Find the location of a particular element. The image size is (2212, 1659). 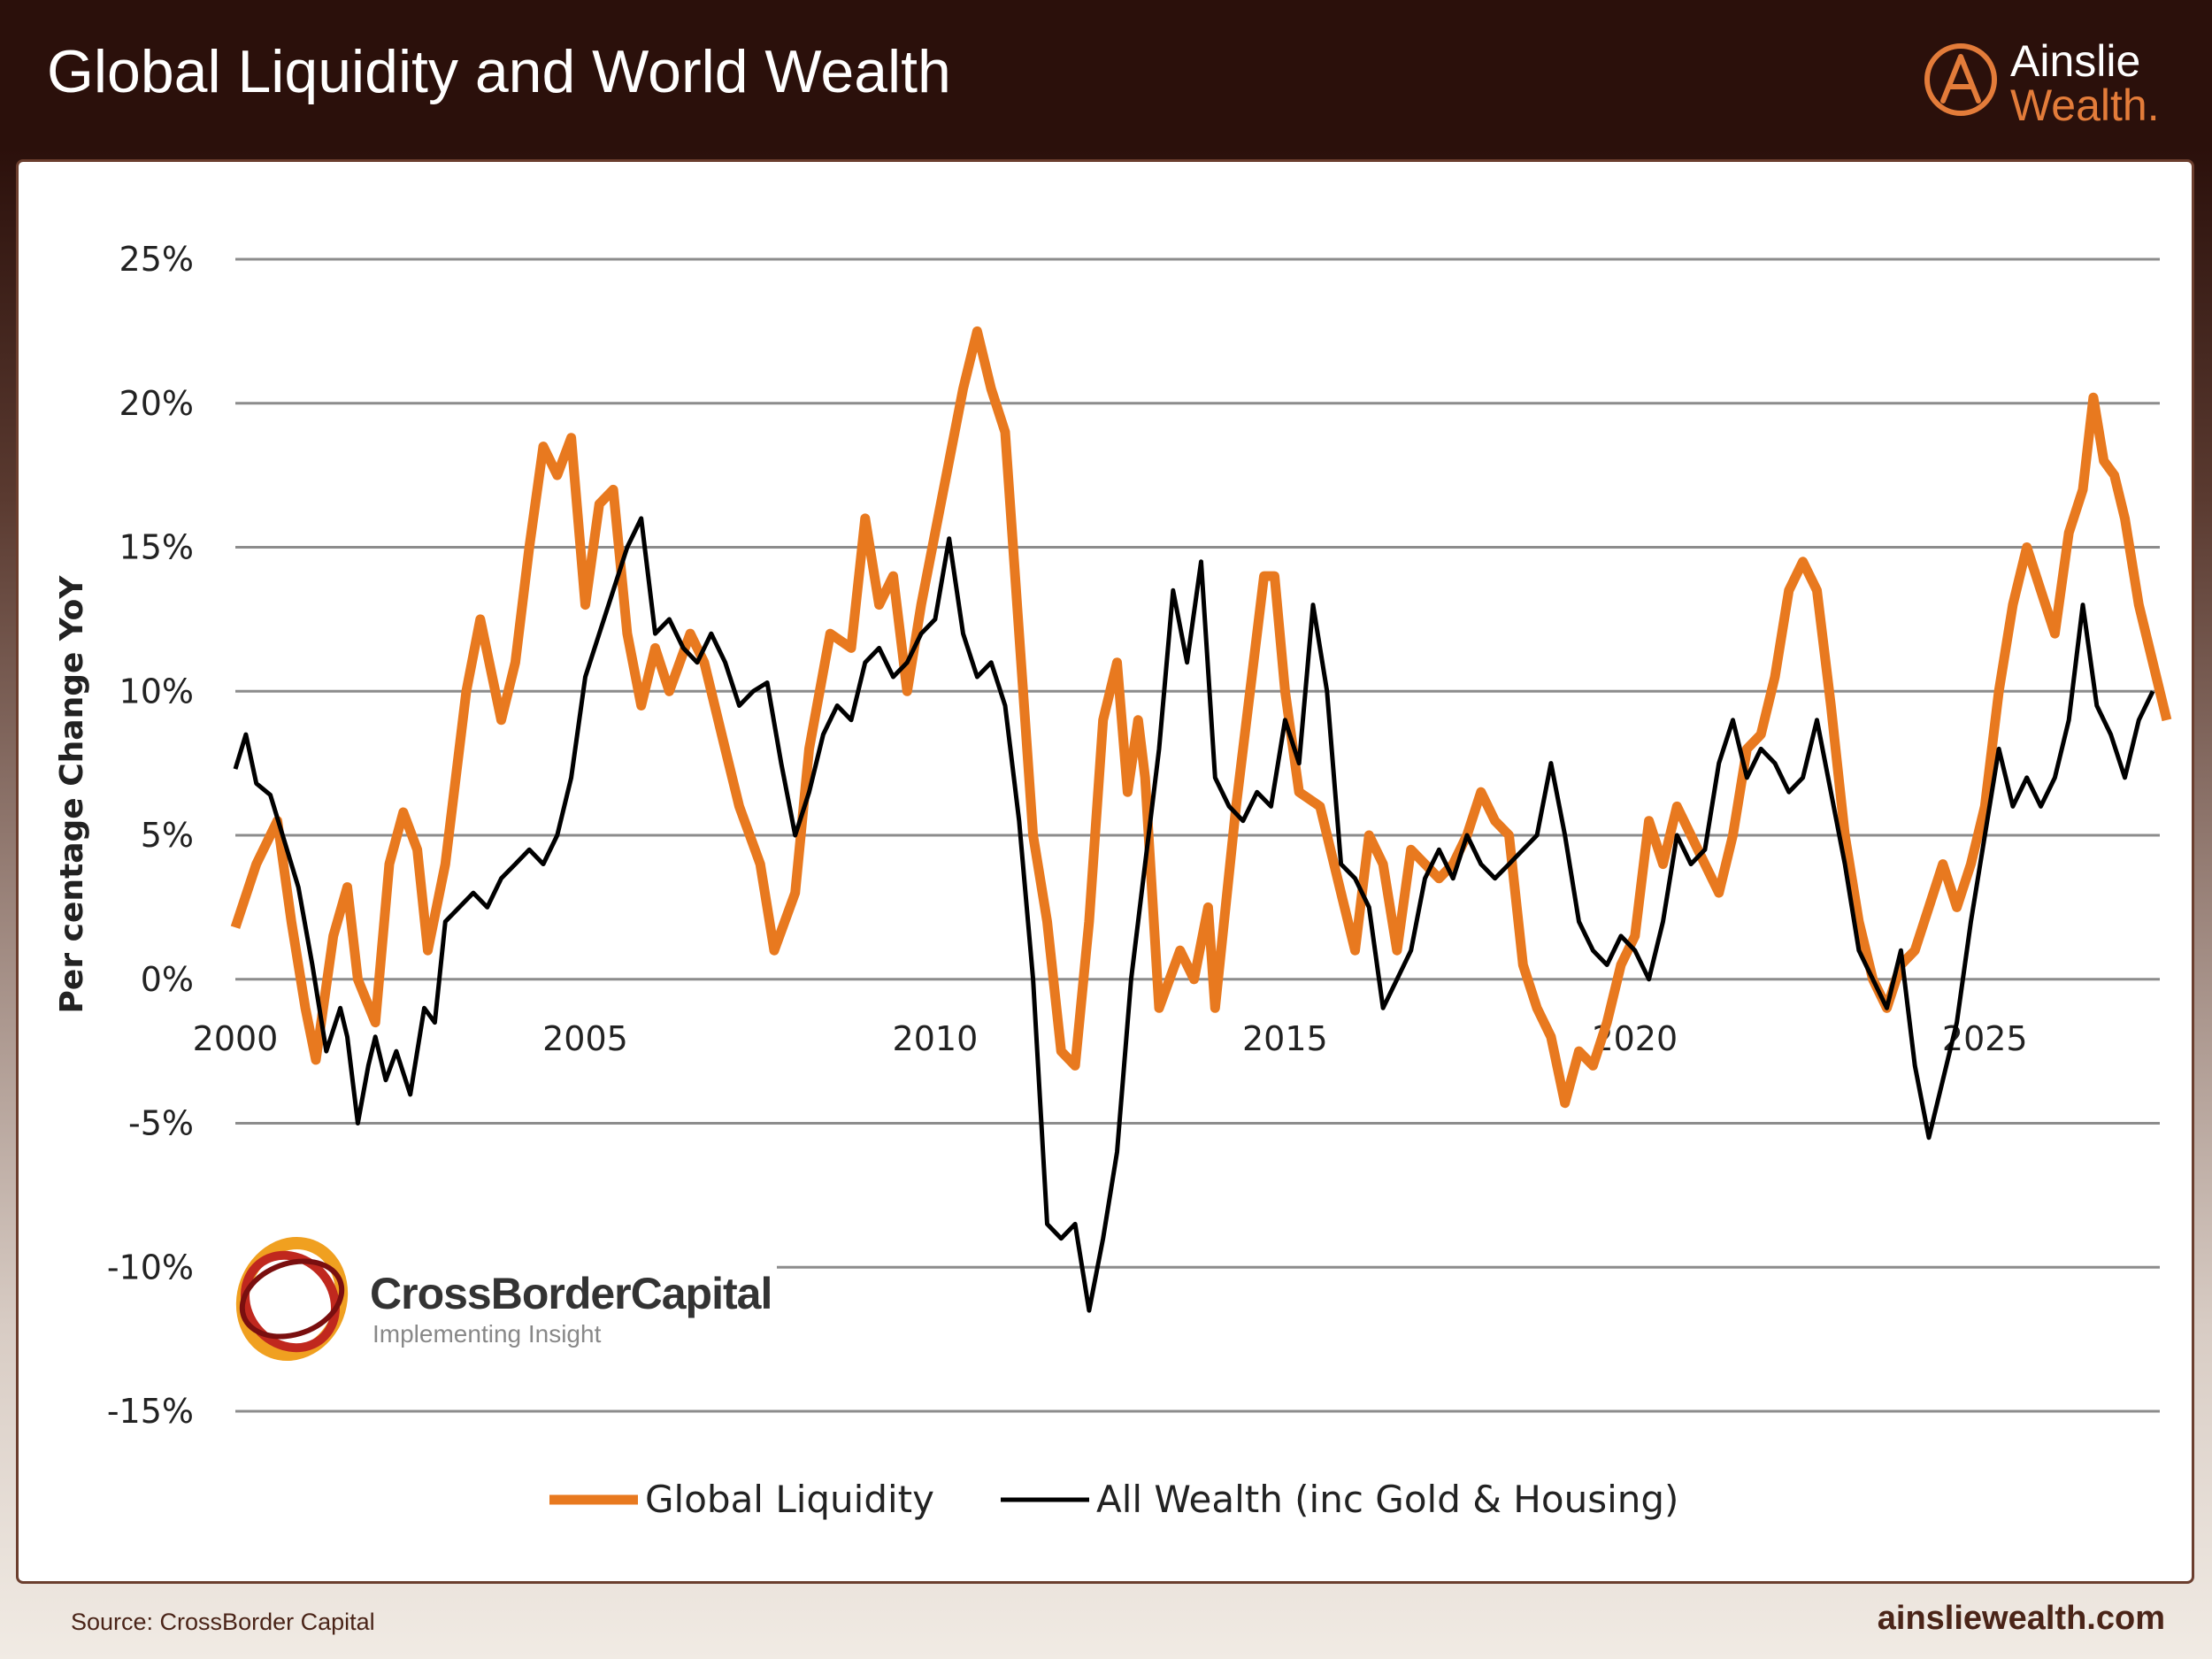

y-tick-label: 5% is located at coordinates (167, 836).